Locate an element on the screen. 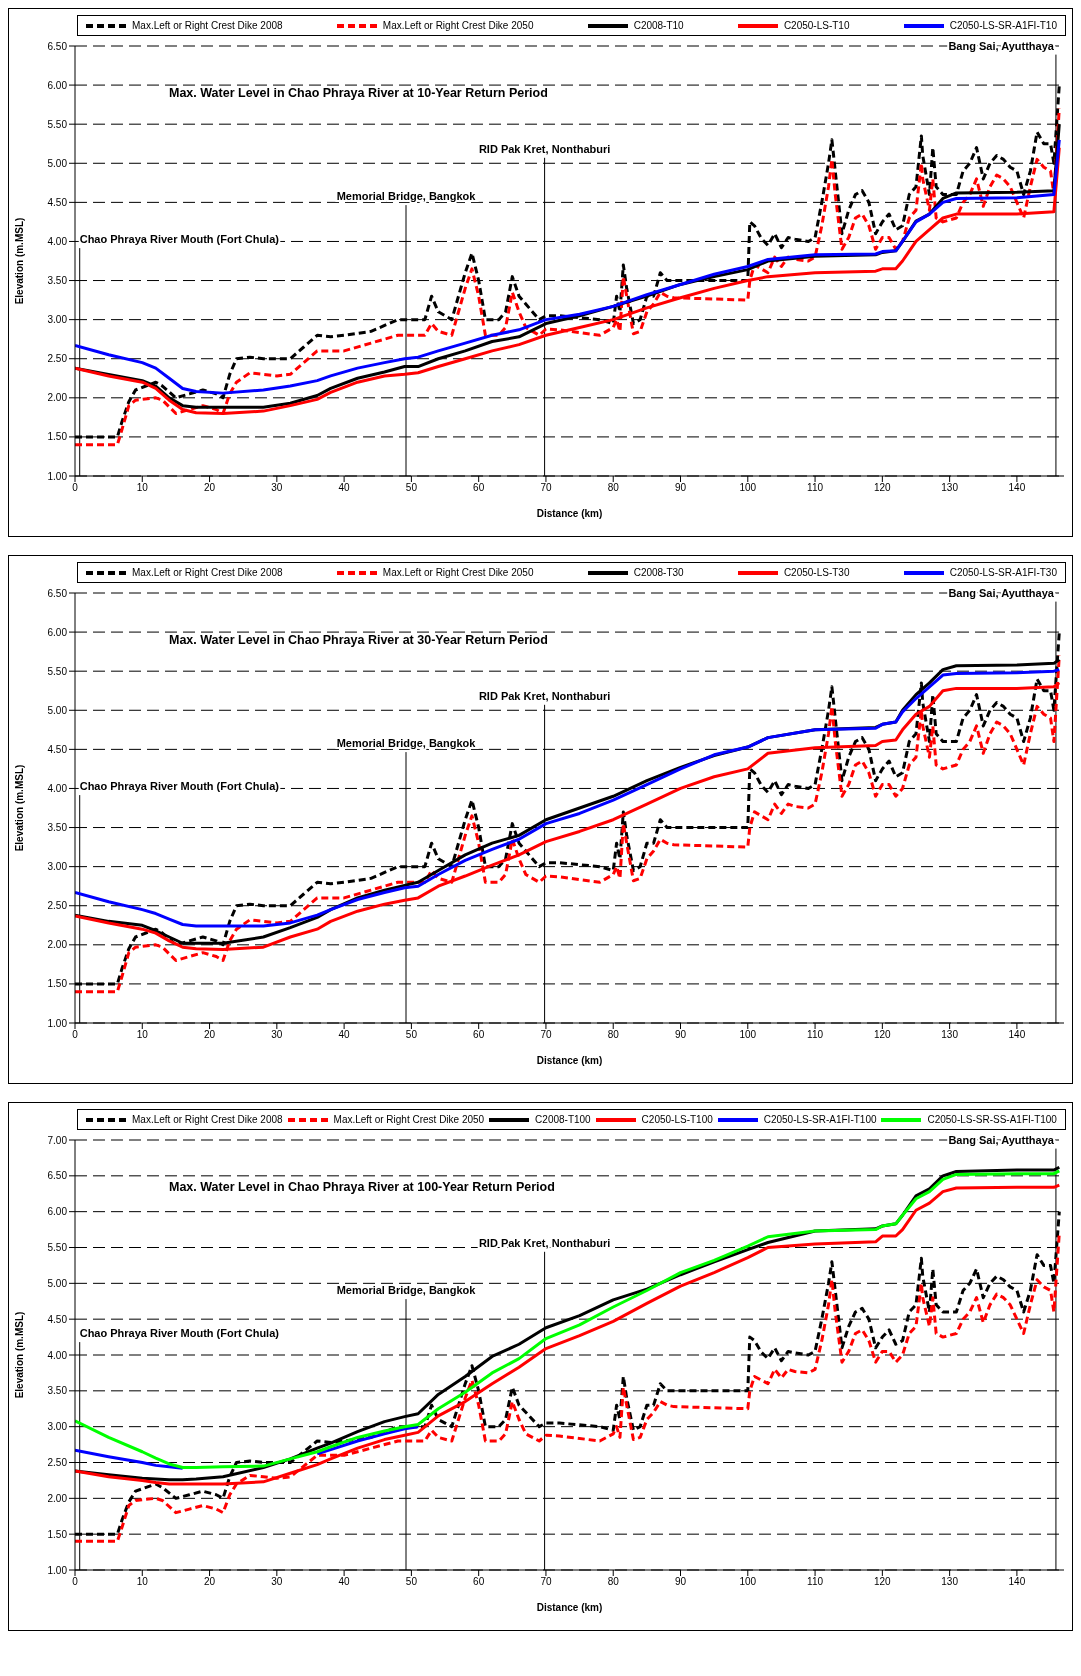  x-tick-label: 130 is located at coordinates (950, 1035).